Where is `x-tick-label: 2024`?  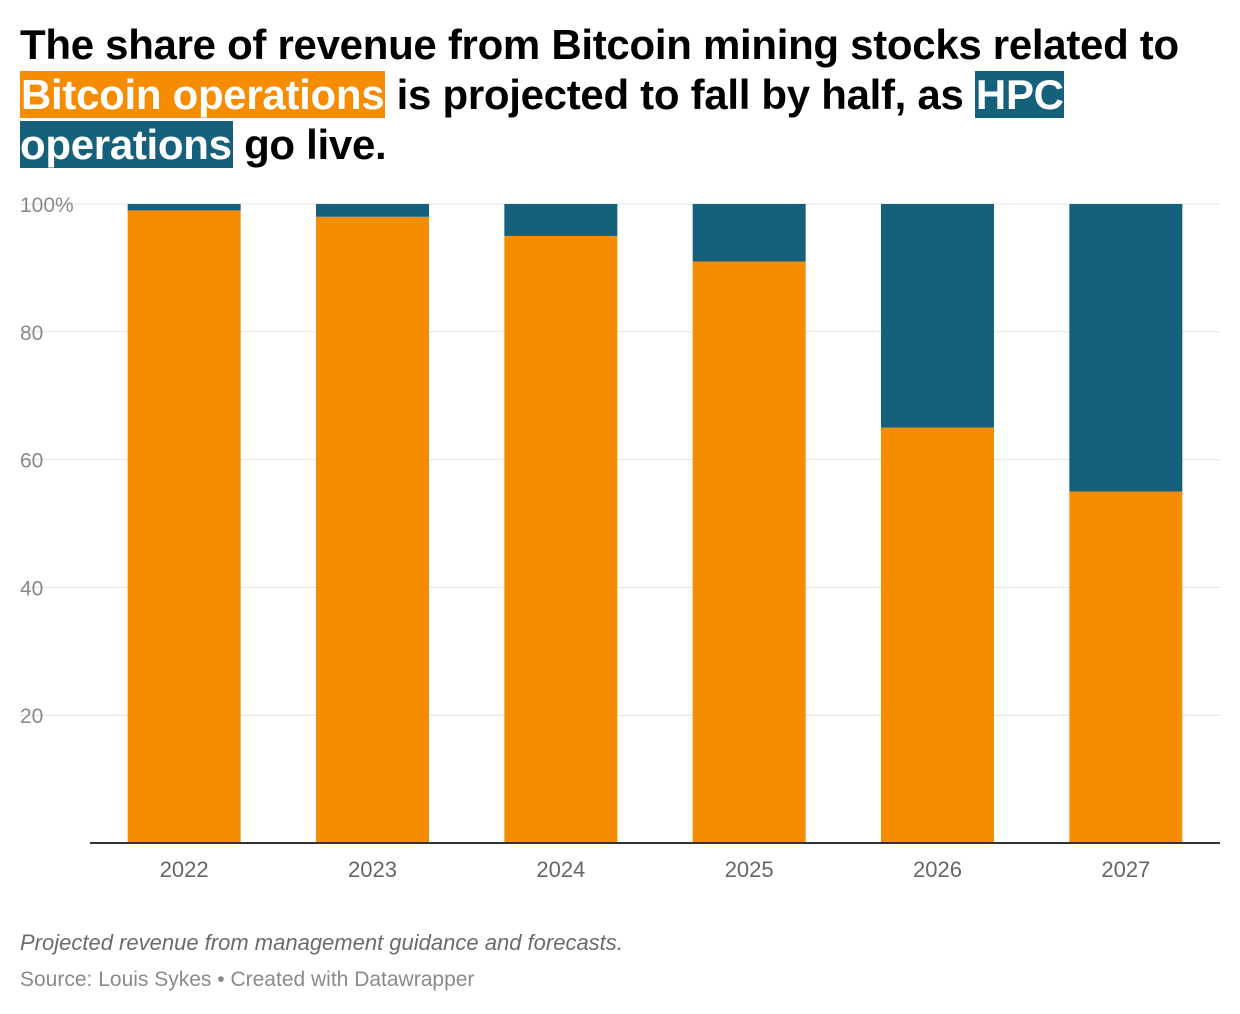 x-tick-label: 2024 is located at coordinates (560, 869).